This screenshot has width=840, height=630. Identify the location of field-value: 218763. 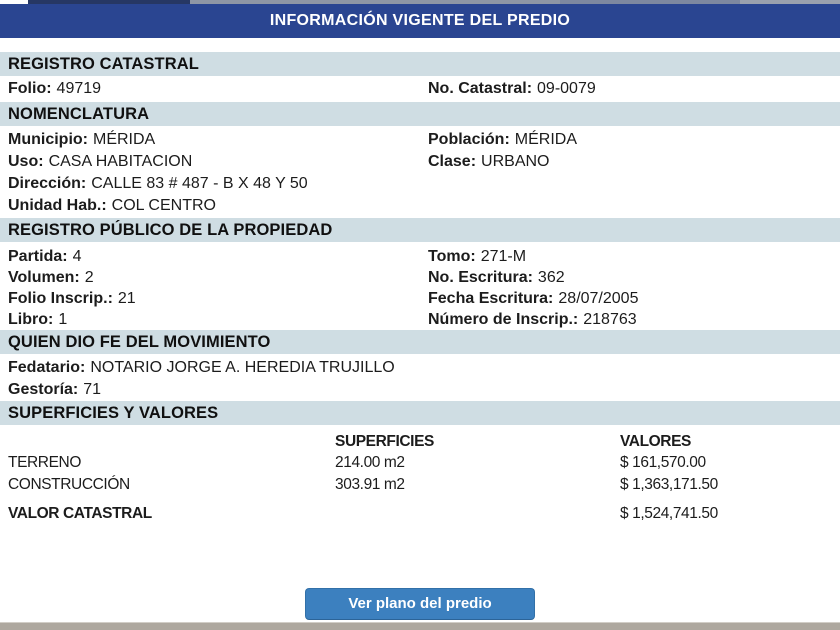
(610, 319).